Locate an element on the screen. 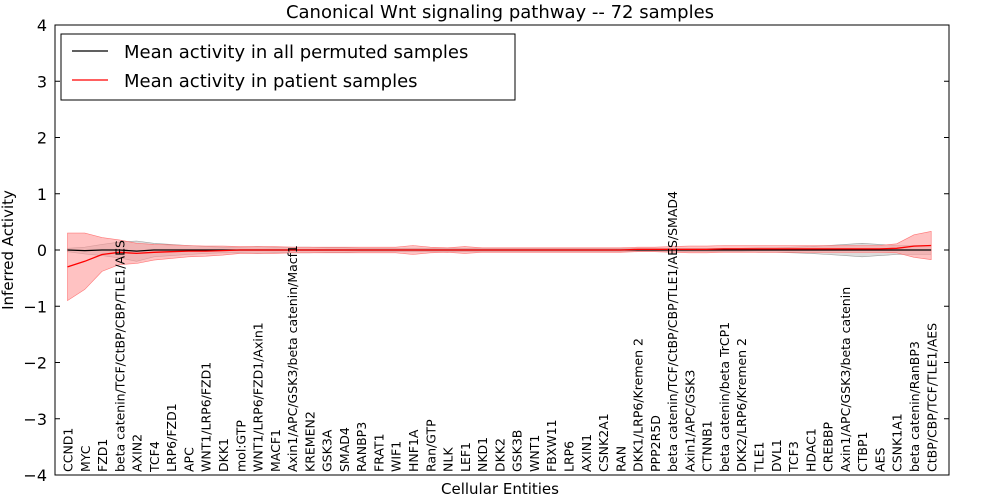 The width and height of the screenshot is (1000, 500). x-tick-label: DKK1 is located at coordinates (223, 455).